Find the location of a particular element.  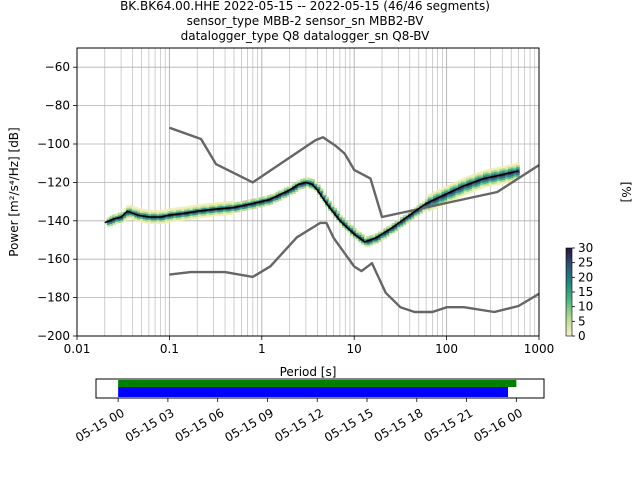

coverage-tick-label: 05-15 15 is located at coordinates (349, 425).